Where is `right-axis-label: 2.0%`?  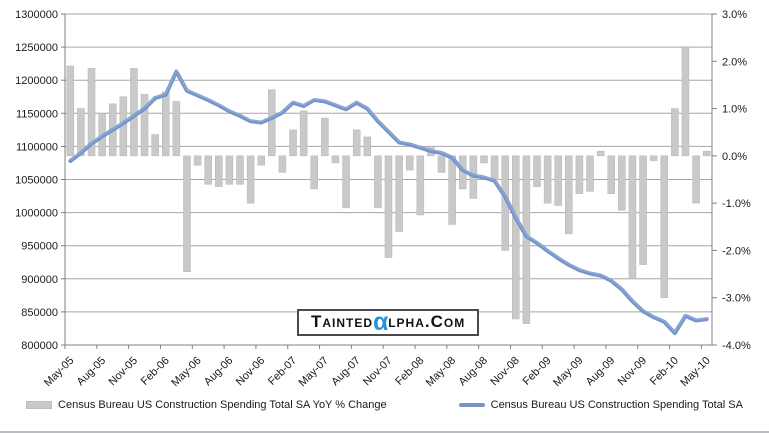 right-axis-label: 2.0% is located at coordinates (734, 62).